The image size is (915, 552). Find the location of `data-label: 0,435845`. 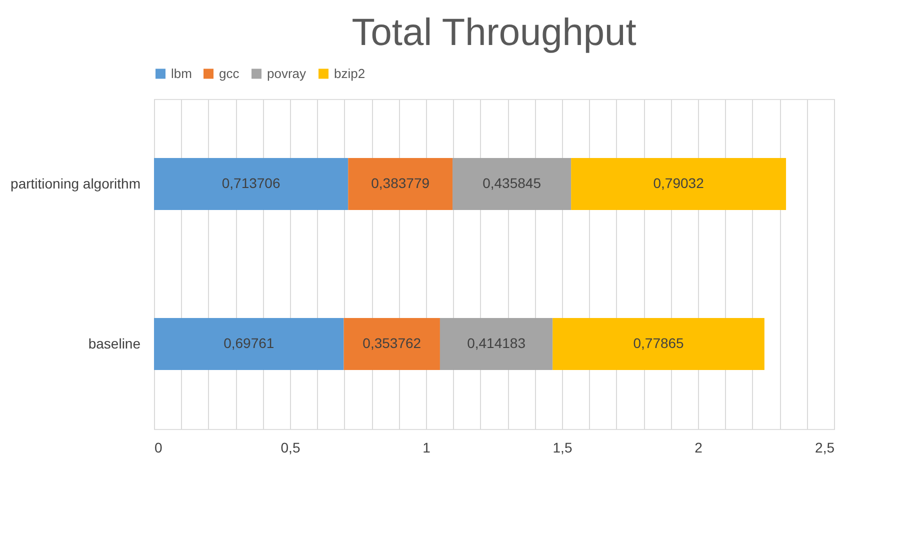

data-label: 0,435845 is located at coordinates (512, 183).